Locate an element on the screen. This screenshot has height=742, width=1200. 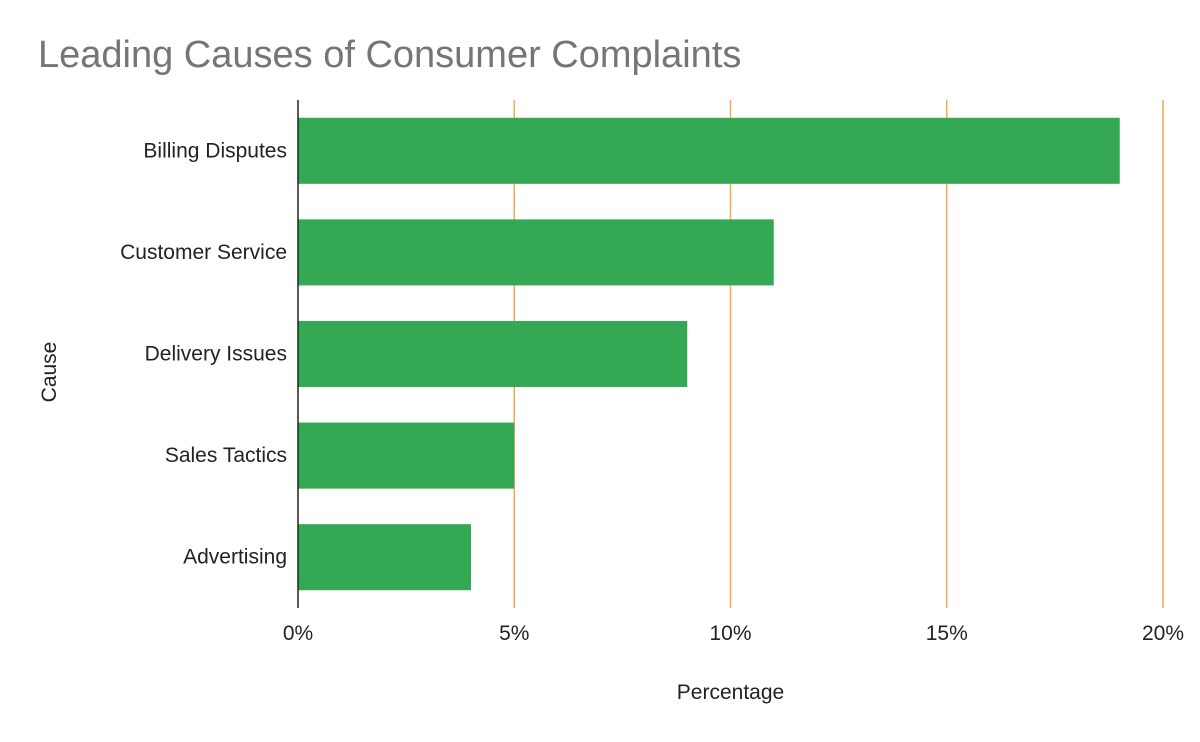
chart-title: Leading Causes of Consumer Complaints is located at coordinates (390, 55).